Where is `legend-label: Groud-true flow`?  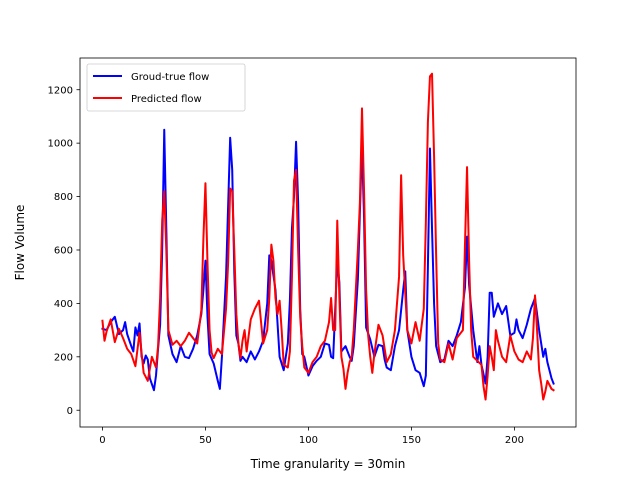 legend-label: Groud-true flow is located at coordinates (170, 77).